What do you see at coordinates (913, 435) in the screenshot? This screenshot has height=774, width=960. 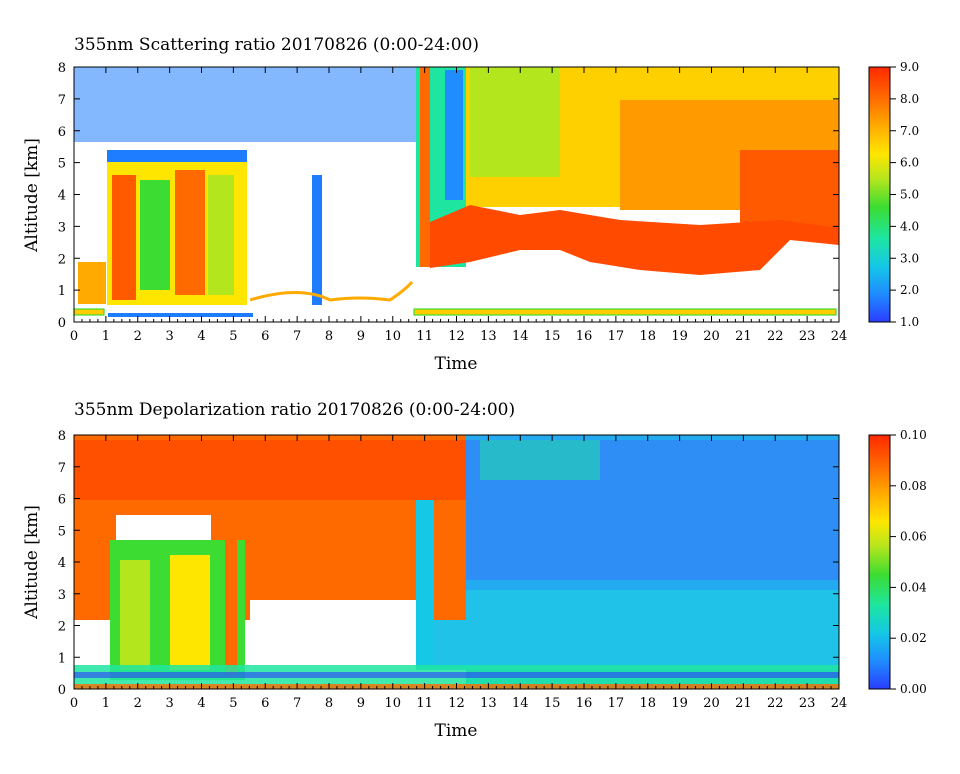 I see `colorbar-tick-label: 0.10` at bounding box center [913, 435].